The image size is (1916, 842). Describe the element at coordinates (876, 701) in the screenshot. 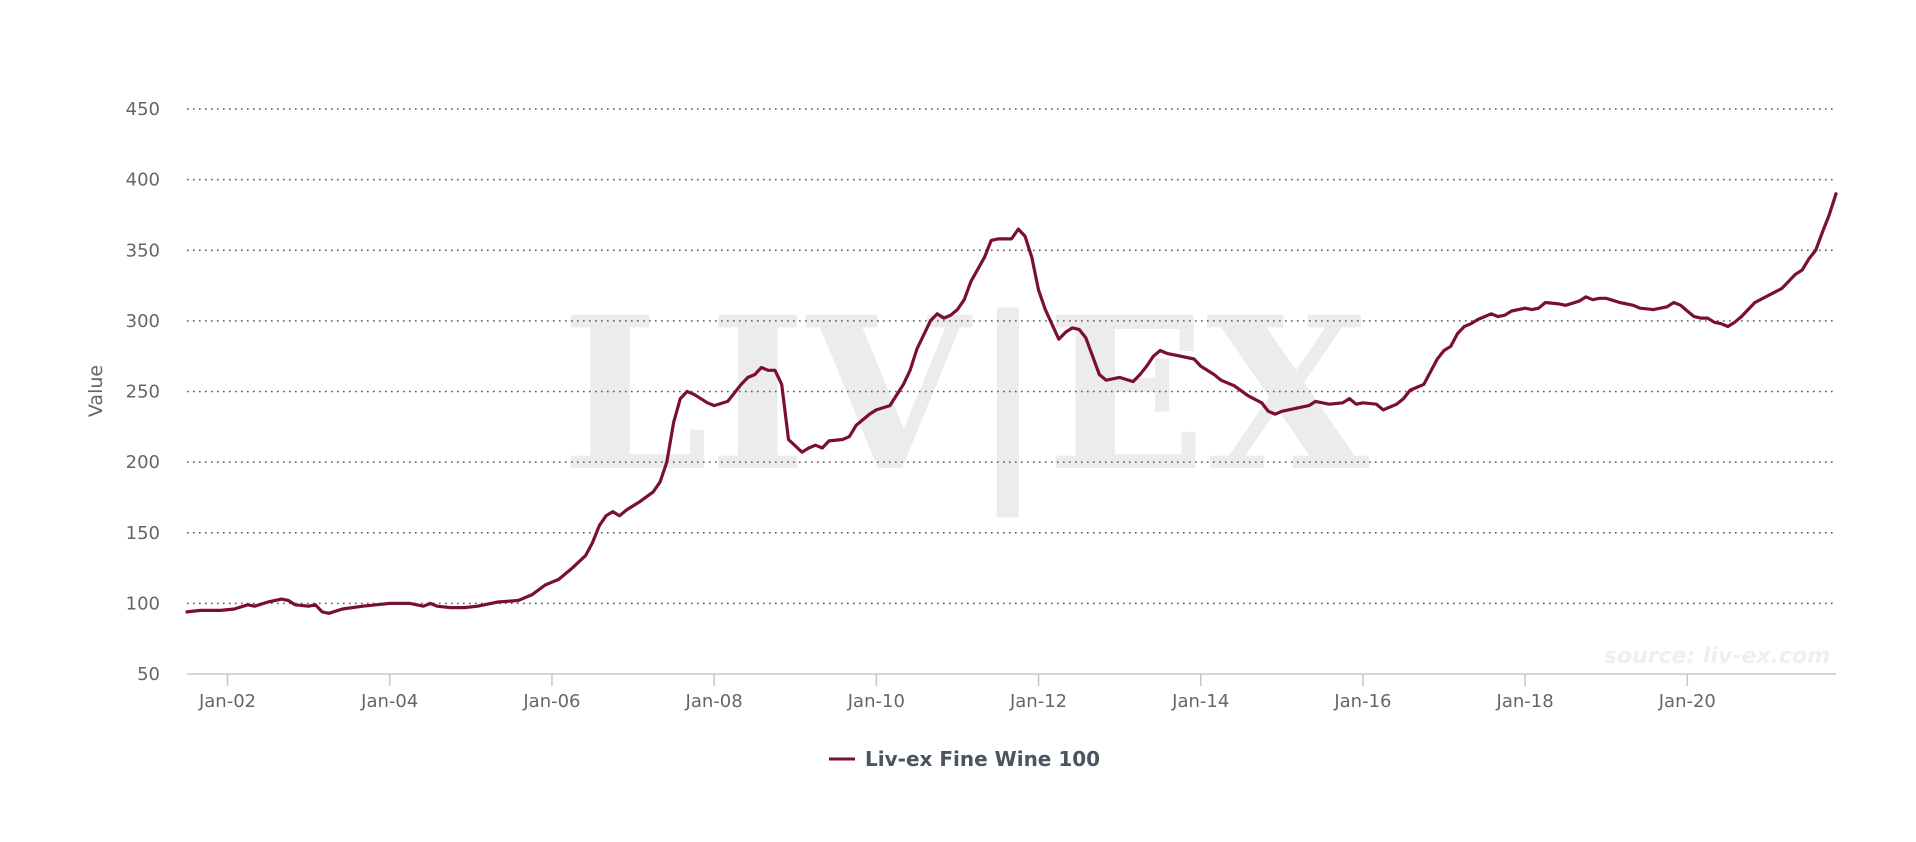

I see `x-tick-label: Jan-10` at that location.